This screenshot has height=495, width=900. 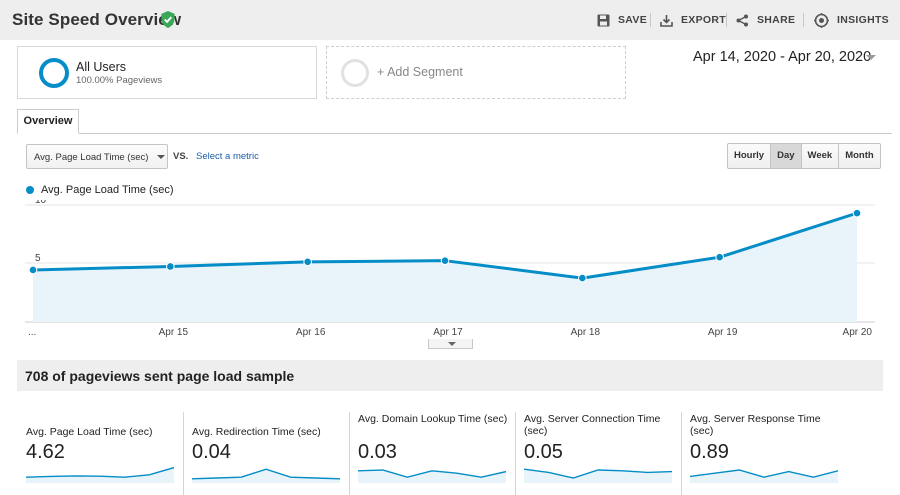 I want to click on metric-card: Avg. Redirection Time (sec) 0.04, so click(x=267, y=452).